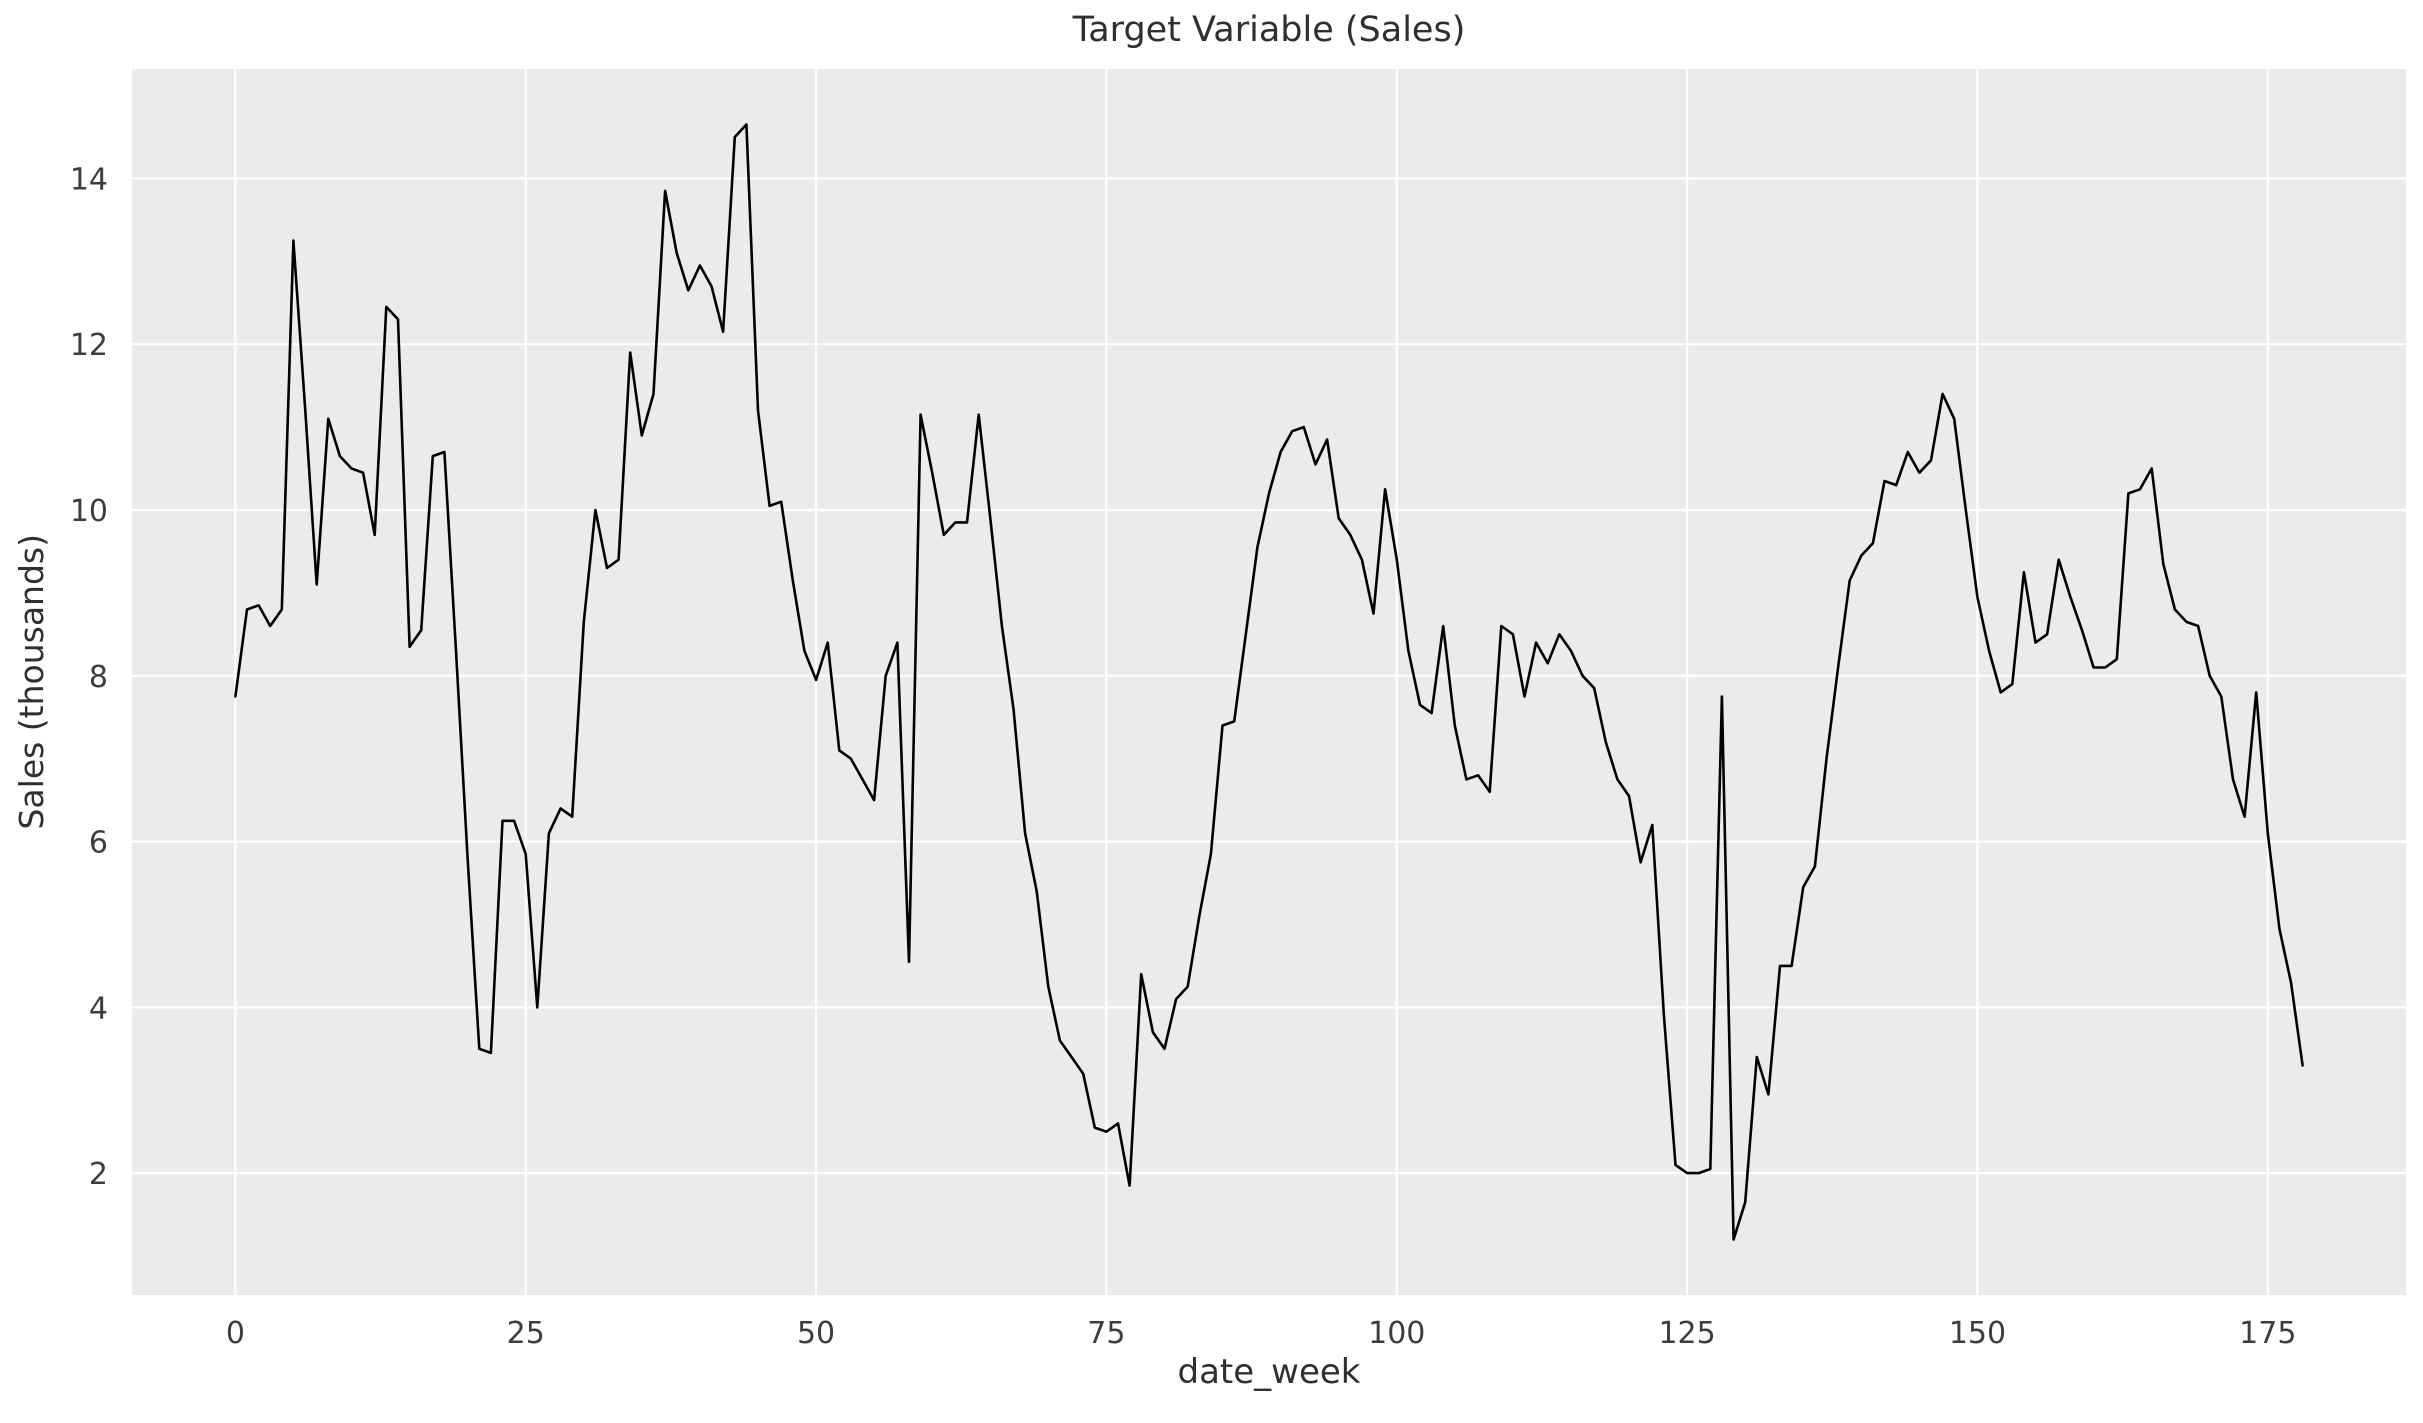 The width and height of the screenshot is (2423, 1423). I want to click on y-tick-label: 10, so click(89, 511).